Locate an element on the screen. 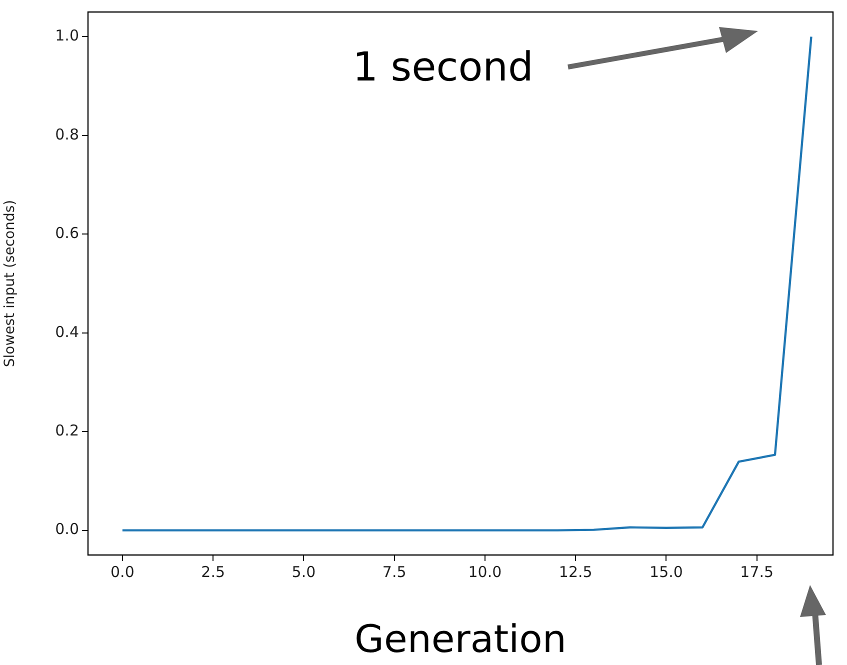  x-tick-label: 7.5 is located at coordinates (394, 571).